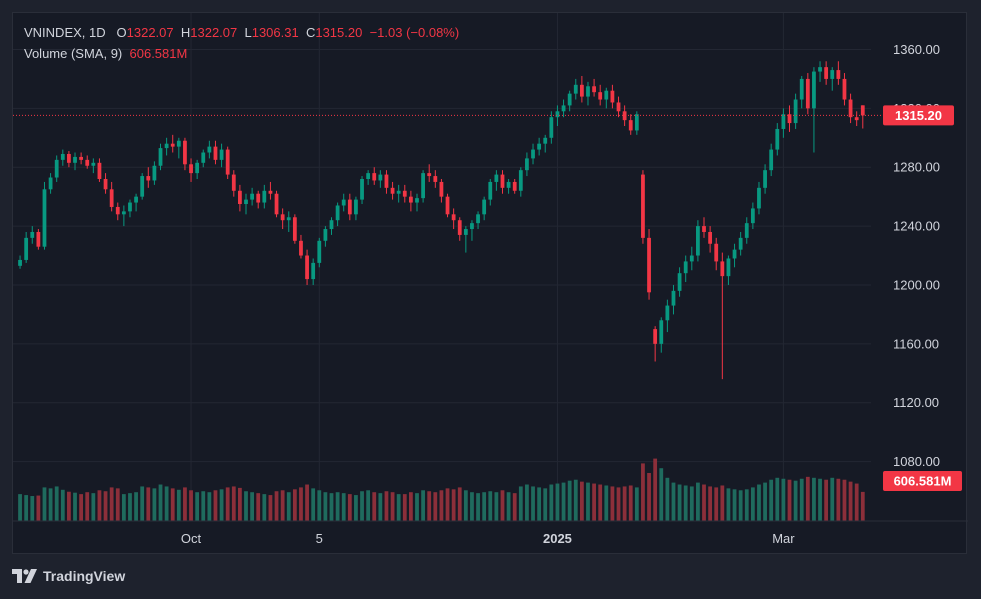  Describe the element at coordinates (916, 167) in the screenshot. I see `price-tick-label: 1280.00` at that location.